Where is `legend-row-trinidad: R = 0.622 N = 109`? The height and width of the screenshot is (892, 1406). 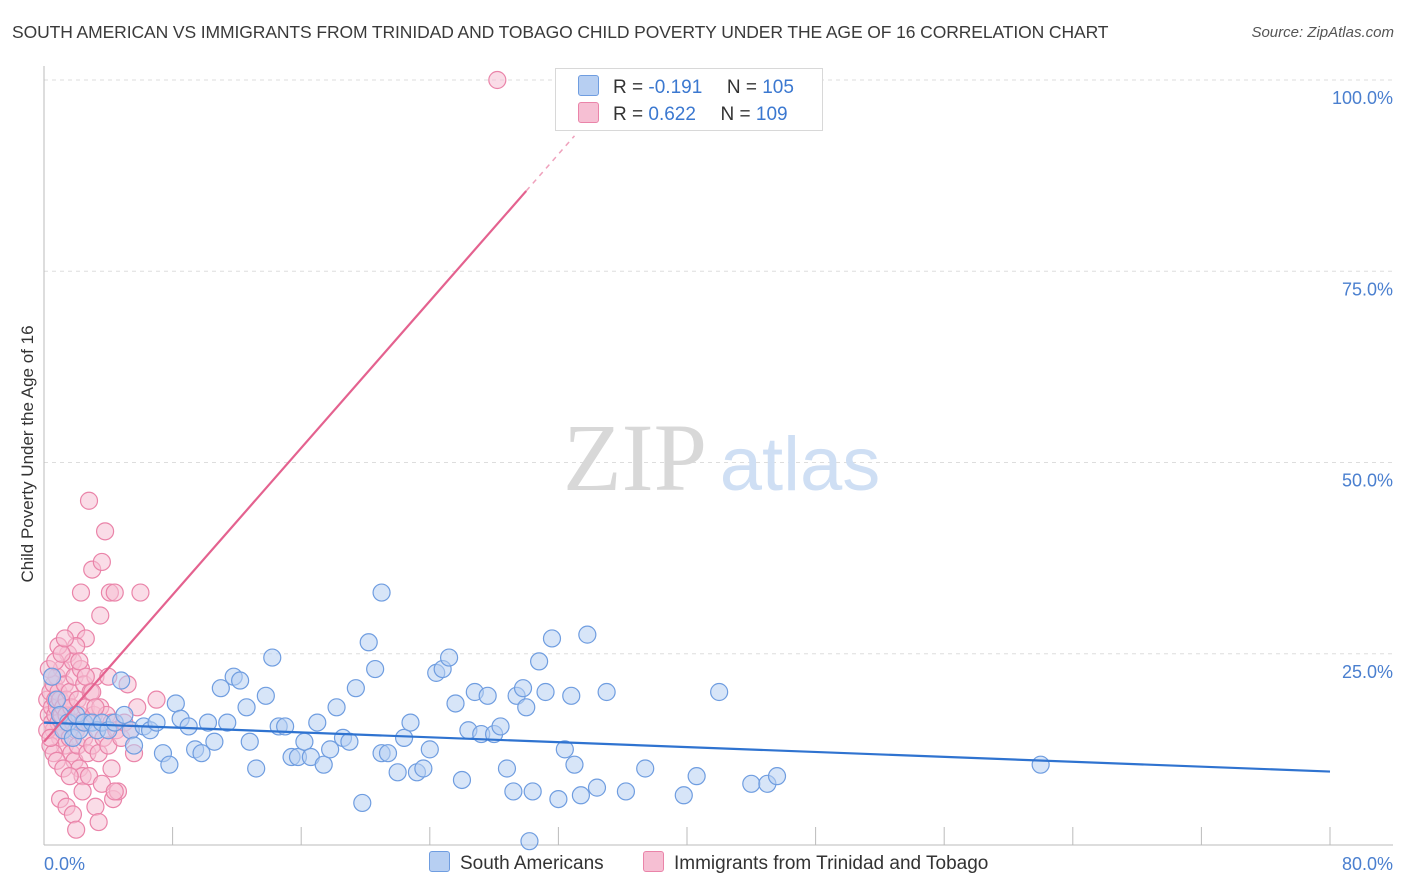
legend-row-trinidad: R = 0.622 N = 109 is located at coordinates (683, 114).